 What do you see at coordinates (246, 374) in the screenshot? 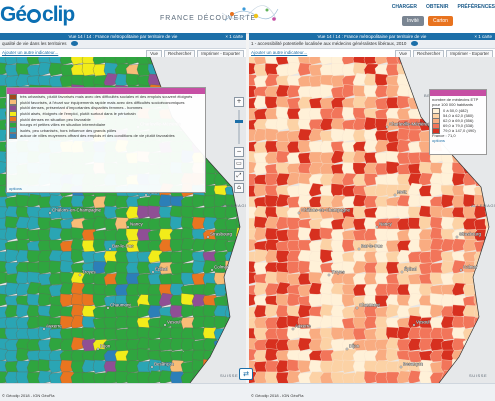
I see `sync-icon: ⇄` at bounding box center [246, 374].